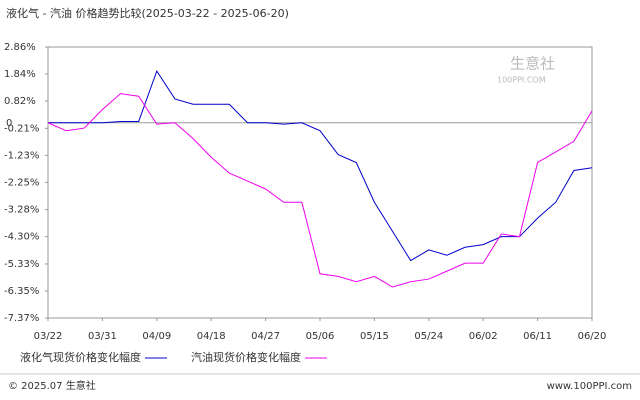 The height and width of the screenshot is (400, 640). What do you see at coordinates (589, 386) in the screenshot?
I see `footer-right: www.100PPI.com` at bounding box center [589, 386].